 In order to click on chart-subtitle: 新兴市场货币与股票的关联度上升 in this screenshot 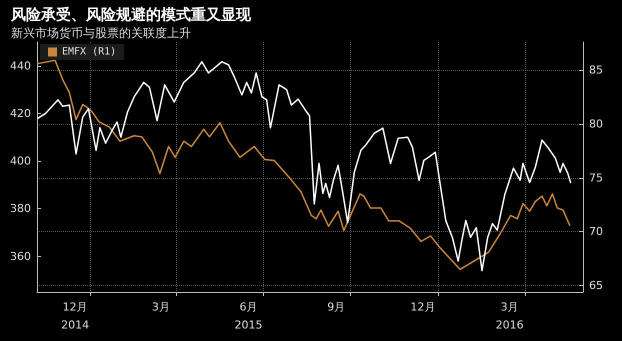, I will do `click(101, 33)`.